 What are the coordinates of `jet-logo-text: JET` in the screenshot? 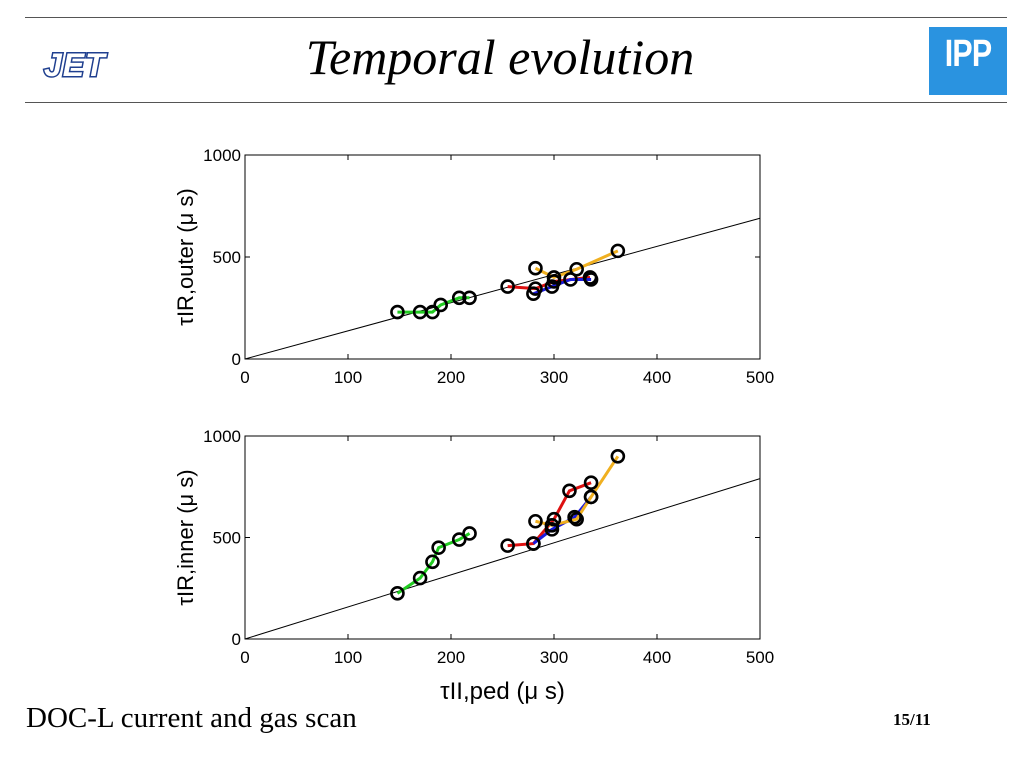 It's located at (75, 64).